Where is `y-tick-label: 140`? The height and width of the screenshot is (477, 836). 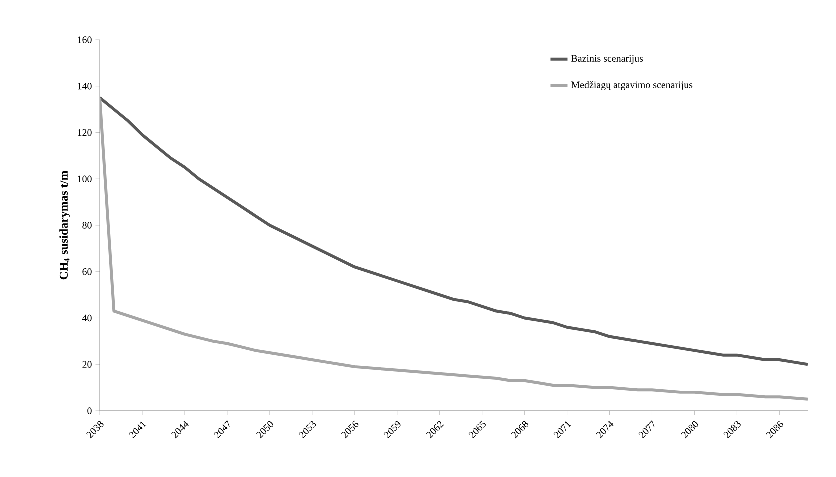 y-tick-label: 140 is located at coordinates (85, 86).